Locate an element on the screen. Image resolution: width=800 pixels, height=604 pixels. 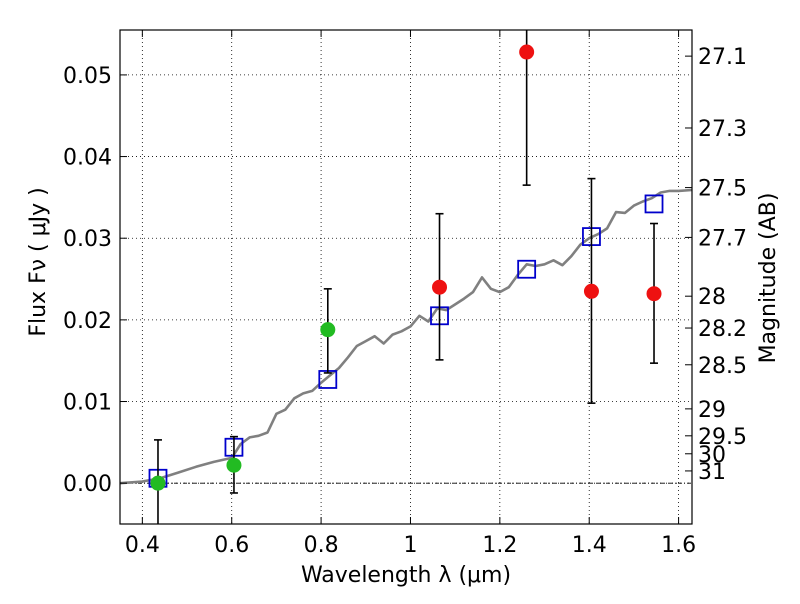
y-tick-label: 0.03 is located at coordinates (87, 239).